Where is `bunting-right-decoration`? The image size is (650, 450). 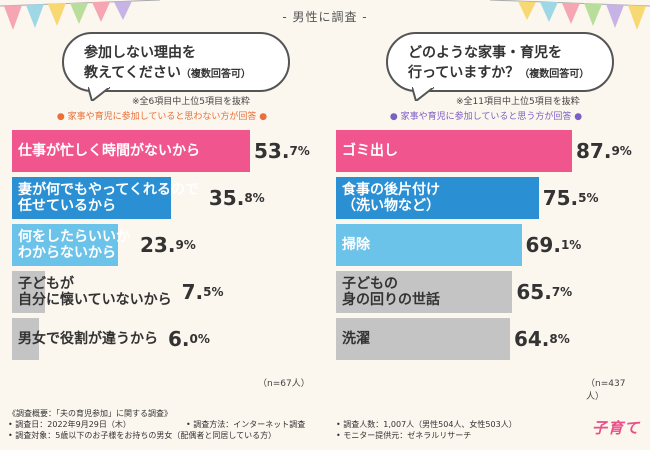
bunting-right-decoration is located at coordinates (570, 15).